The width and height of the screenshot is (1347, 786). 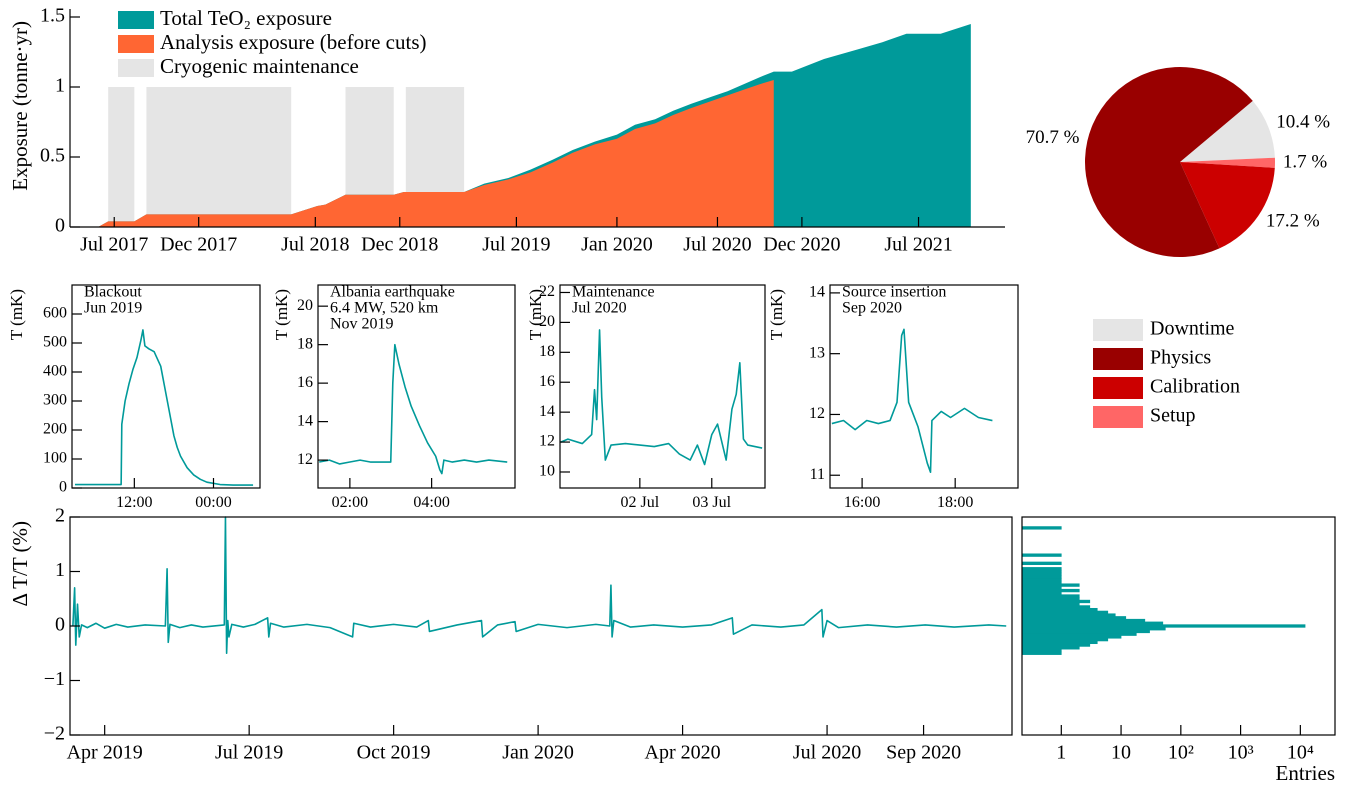 What do you see at coordinates (55, 400) in the screenshot?
I see `y-tick-label: 300` at bounding box center [55, 400].